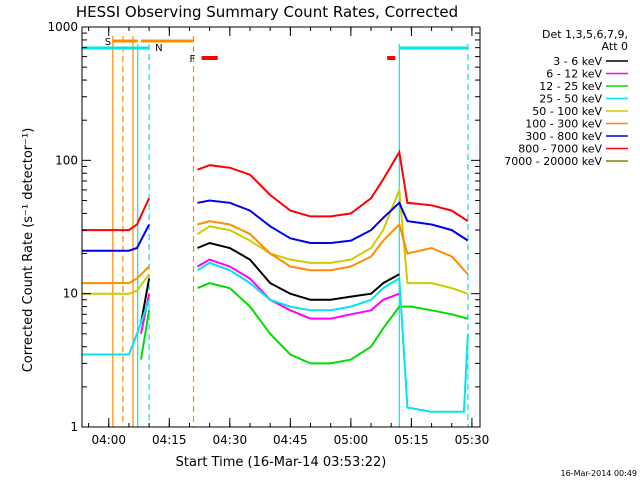 This screenshot has height=480, width=640. What do you see at coordinates (567, 111) in the screenshot?
I see `legend-label: 50 - 100 keV` at bounding box center [567, 111].